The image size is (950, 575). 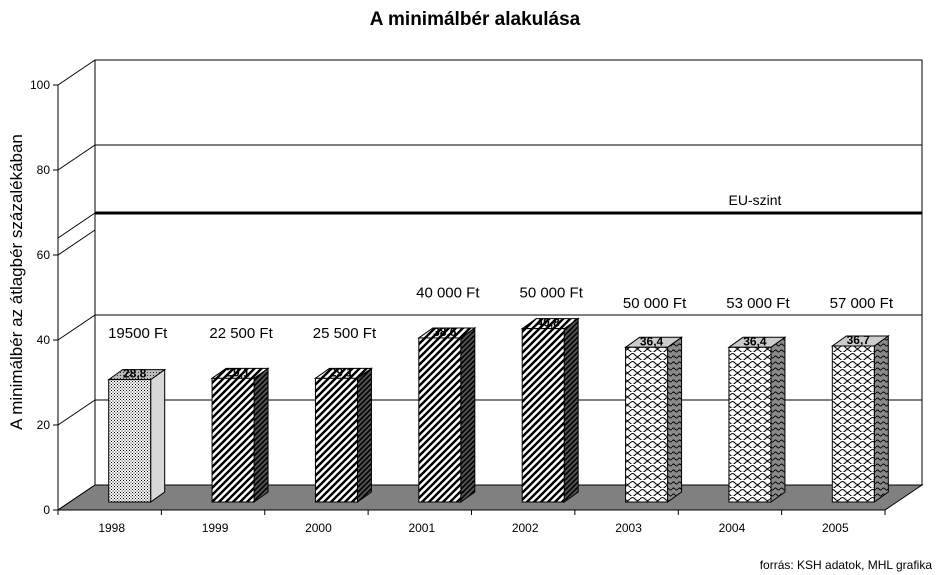 I want to click on x-tick-label: 2001, so click(x=421, y=528).